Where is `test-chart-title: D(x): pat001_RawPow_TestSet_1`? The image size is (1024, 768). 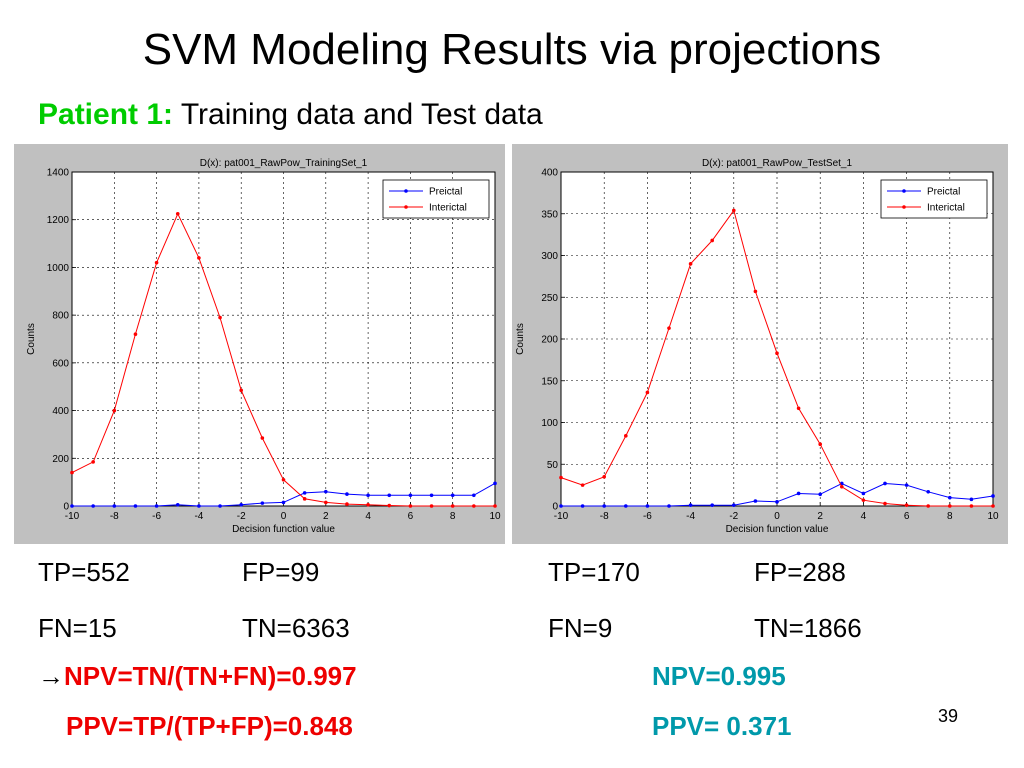 test-chart-title: D(x): pat001_RawPow_TestSet_1 is located at coordinates (777, 163).